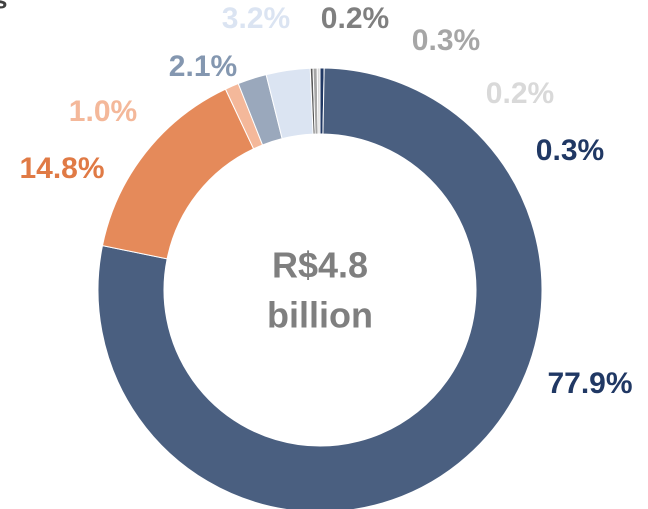  Describe the element at coordinates (103, 111) in the screenshot. I see `data-label: 1.0%` at that location.